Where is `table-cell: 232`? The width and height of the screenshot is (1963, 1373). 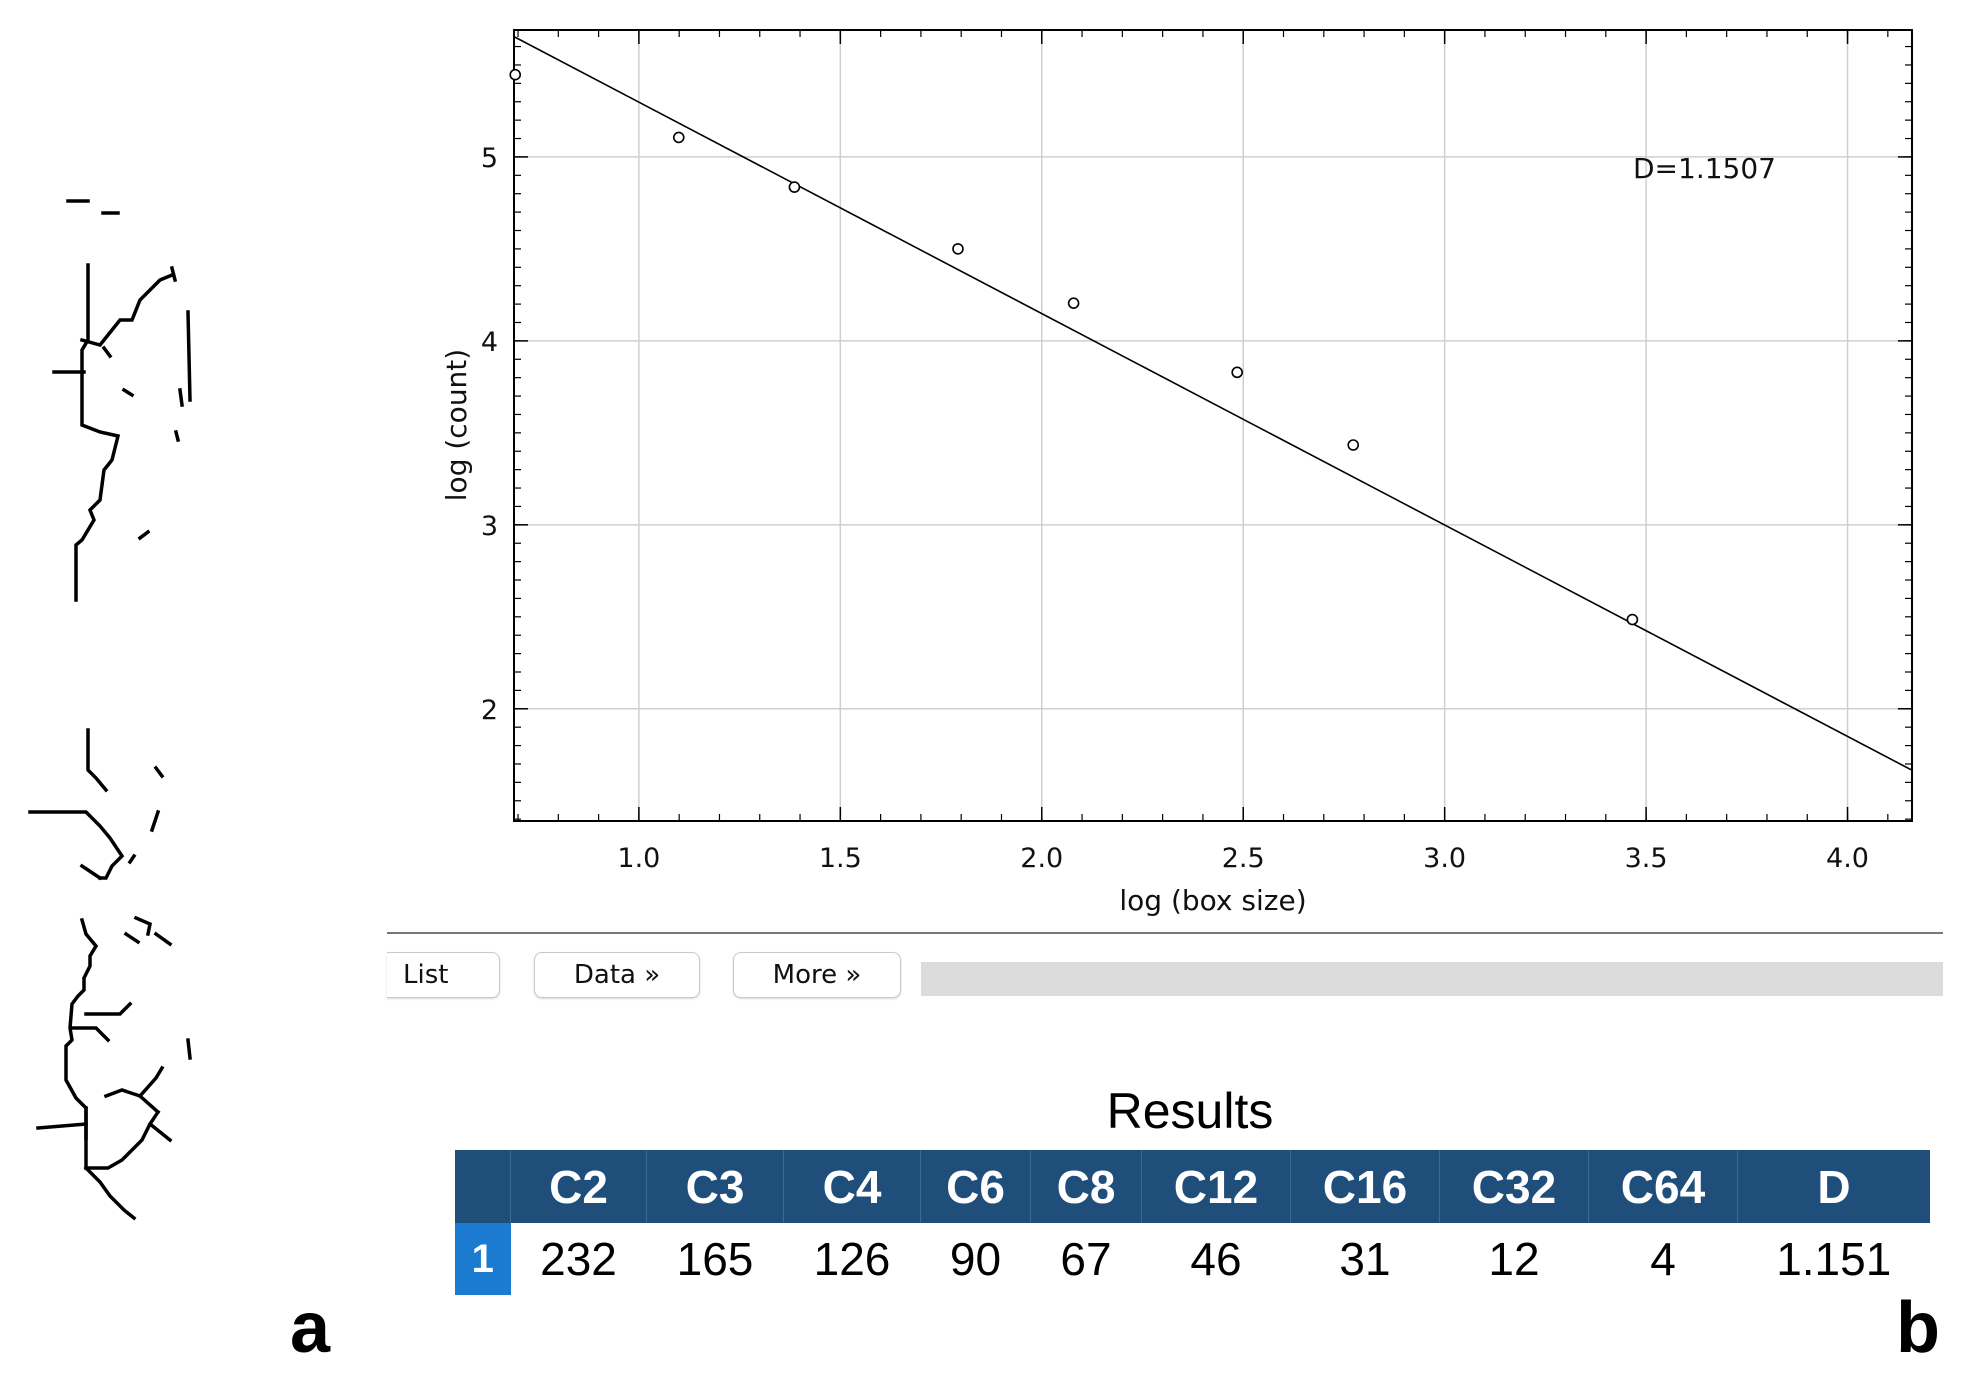
table-cell: 232 is located at coordinates (578, 1259).